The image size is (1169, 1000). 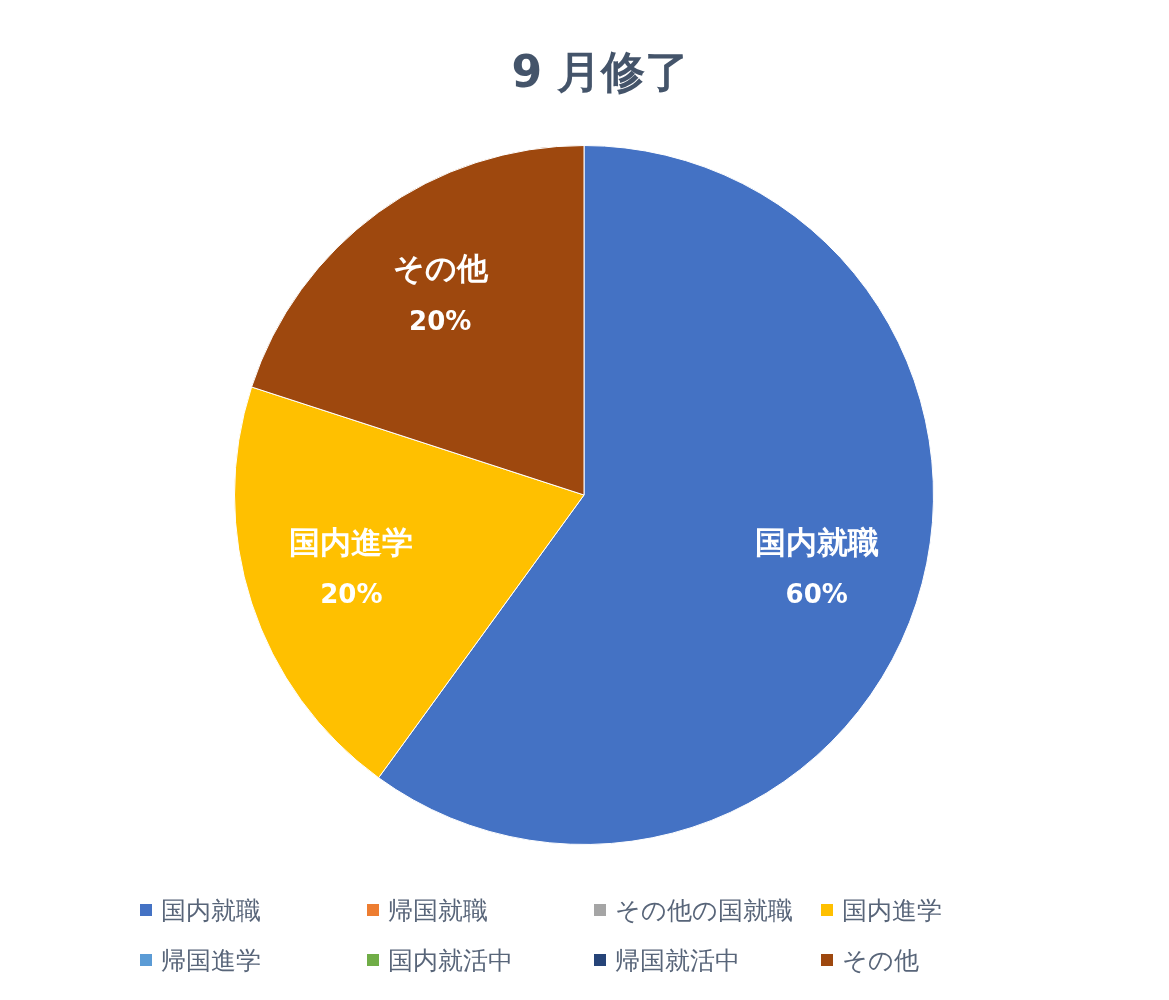 I want to click on legend-label: 帰国進学, so click(x=211, y=960).